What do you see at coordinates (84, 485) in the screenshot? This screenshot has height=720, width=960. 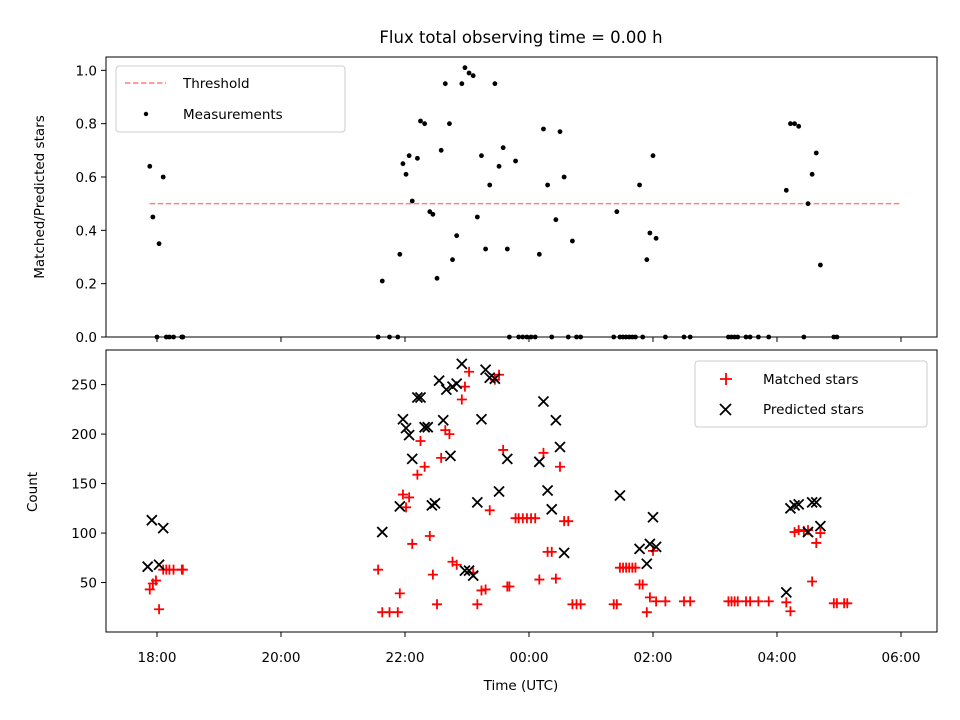 I see `bottom-y-tick-label: 150` at bounding box center [84, 485].